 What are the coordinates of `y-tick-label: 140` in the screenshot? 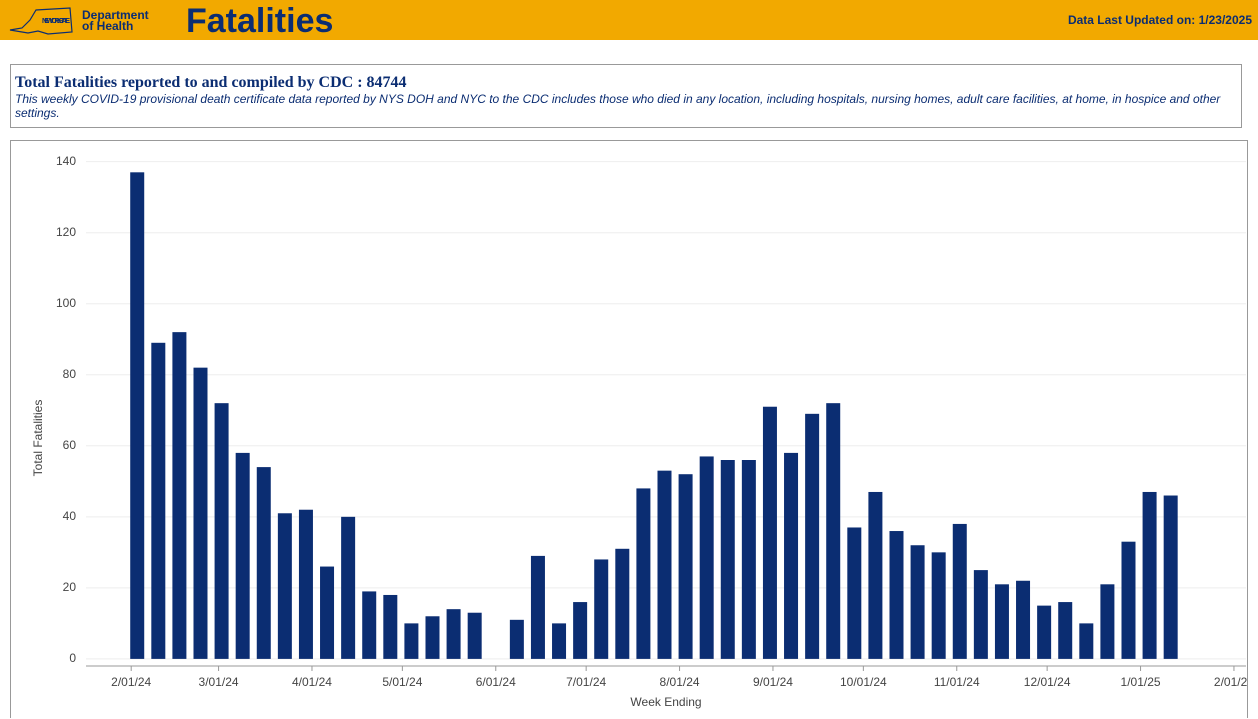 It's located at (66, 161).